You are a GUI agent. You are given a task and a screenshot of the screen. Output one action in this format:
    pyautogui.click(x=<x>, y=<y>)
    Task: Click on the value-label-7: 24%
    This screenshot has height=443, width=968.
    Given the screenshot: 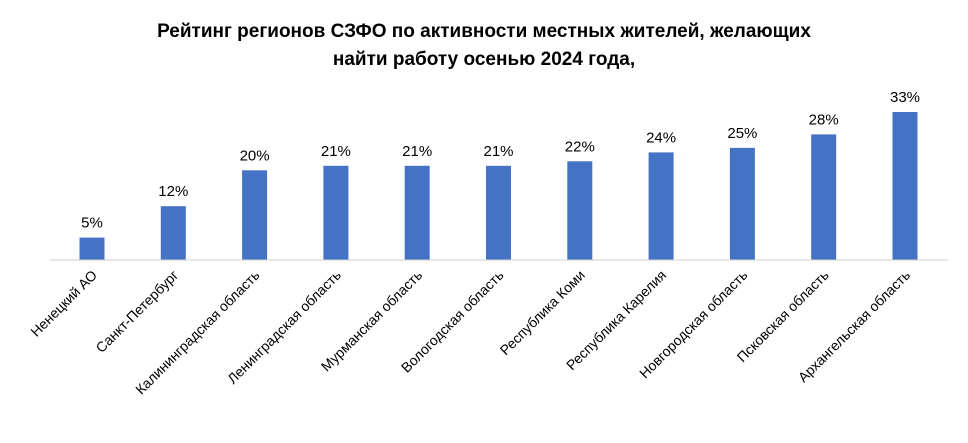 What is the action you would take?
    pyautogui.click(x=661, y=137)
    